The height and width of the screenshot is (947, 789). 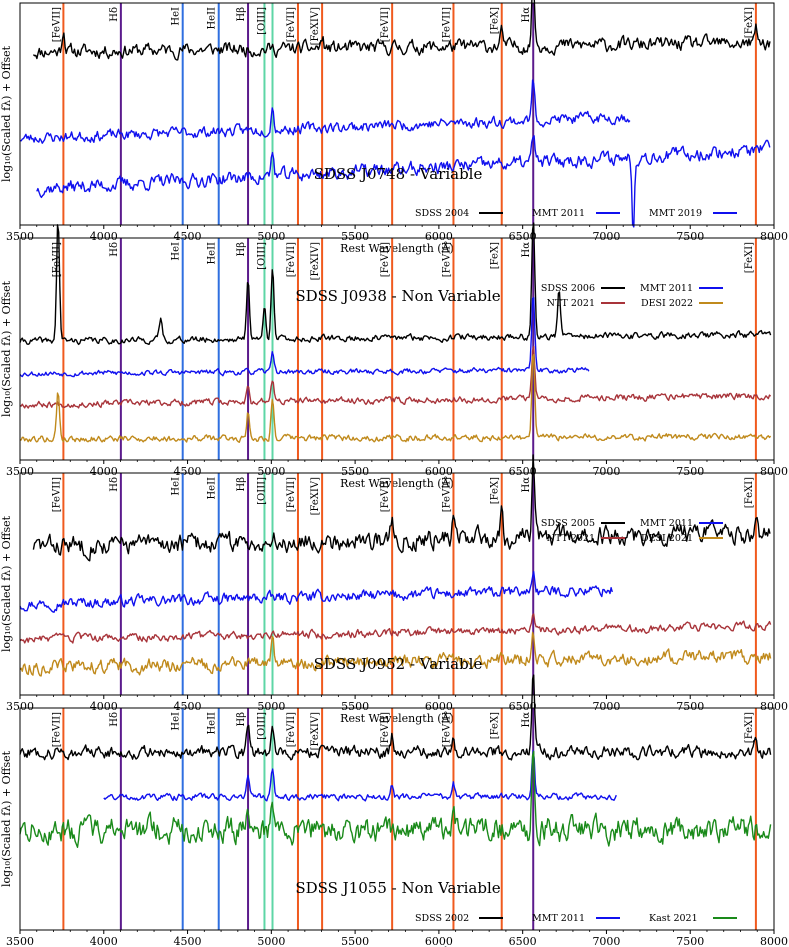 What do you see at coordinates (401, 508) in the screenshot?
I see `spectrum-series-sdss-2005` at bounding box center [401, 508].